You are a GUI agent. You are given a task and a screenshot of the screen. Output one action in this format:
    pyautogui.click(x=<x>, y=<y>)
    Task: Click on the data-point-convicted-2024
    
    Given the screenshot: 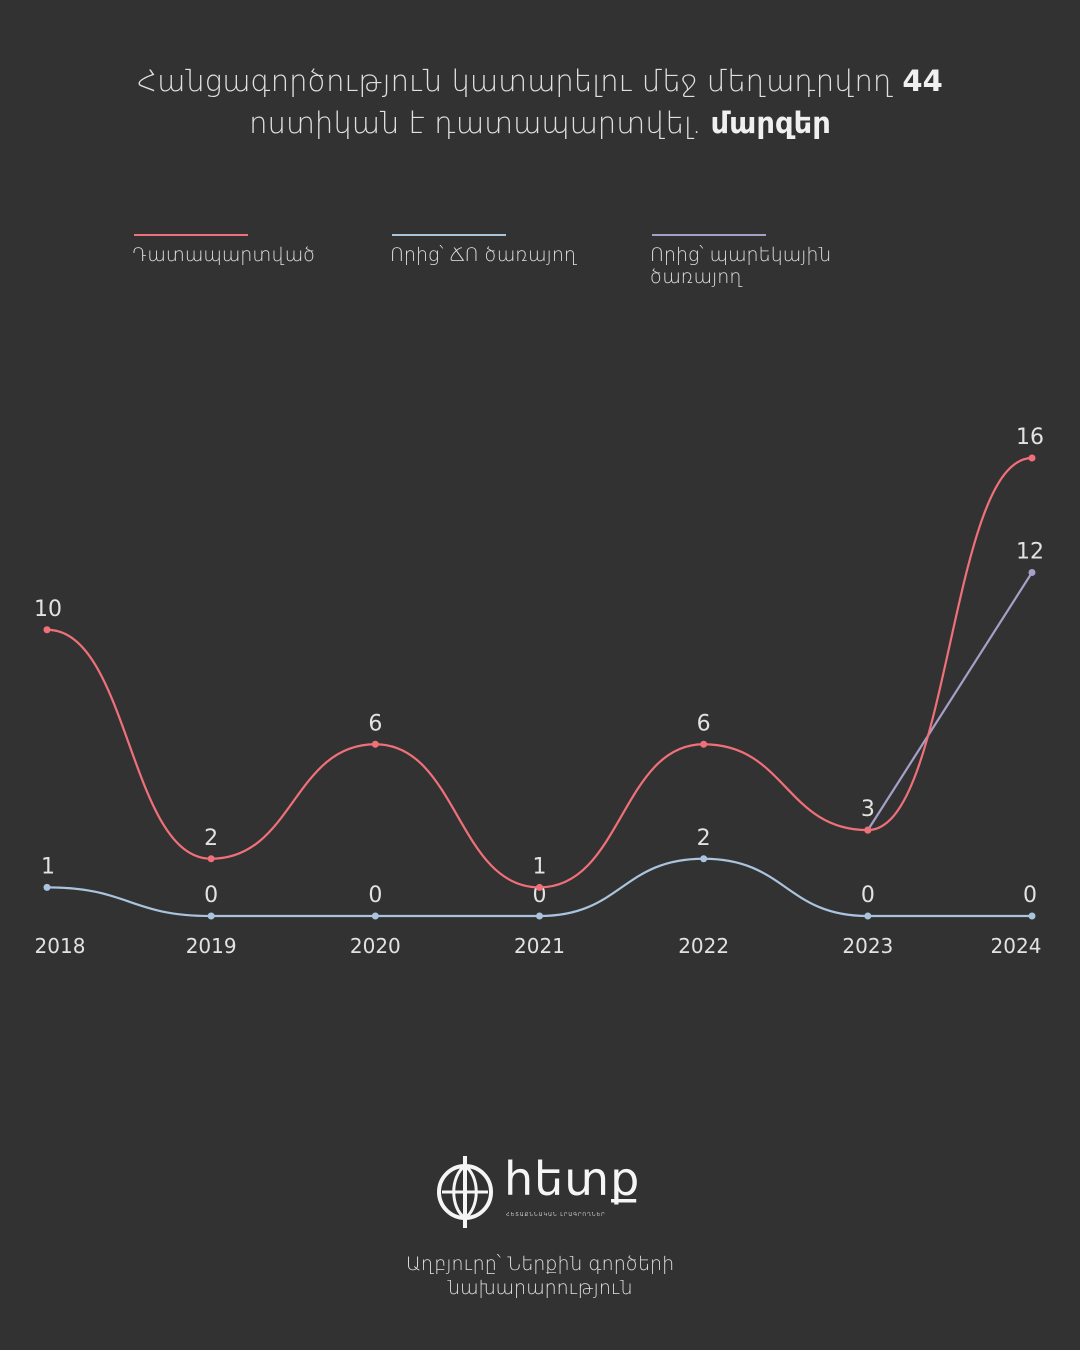 What is the action you would take?
    pyautogui.click(x=1032, y=458)
    